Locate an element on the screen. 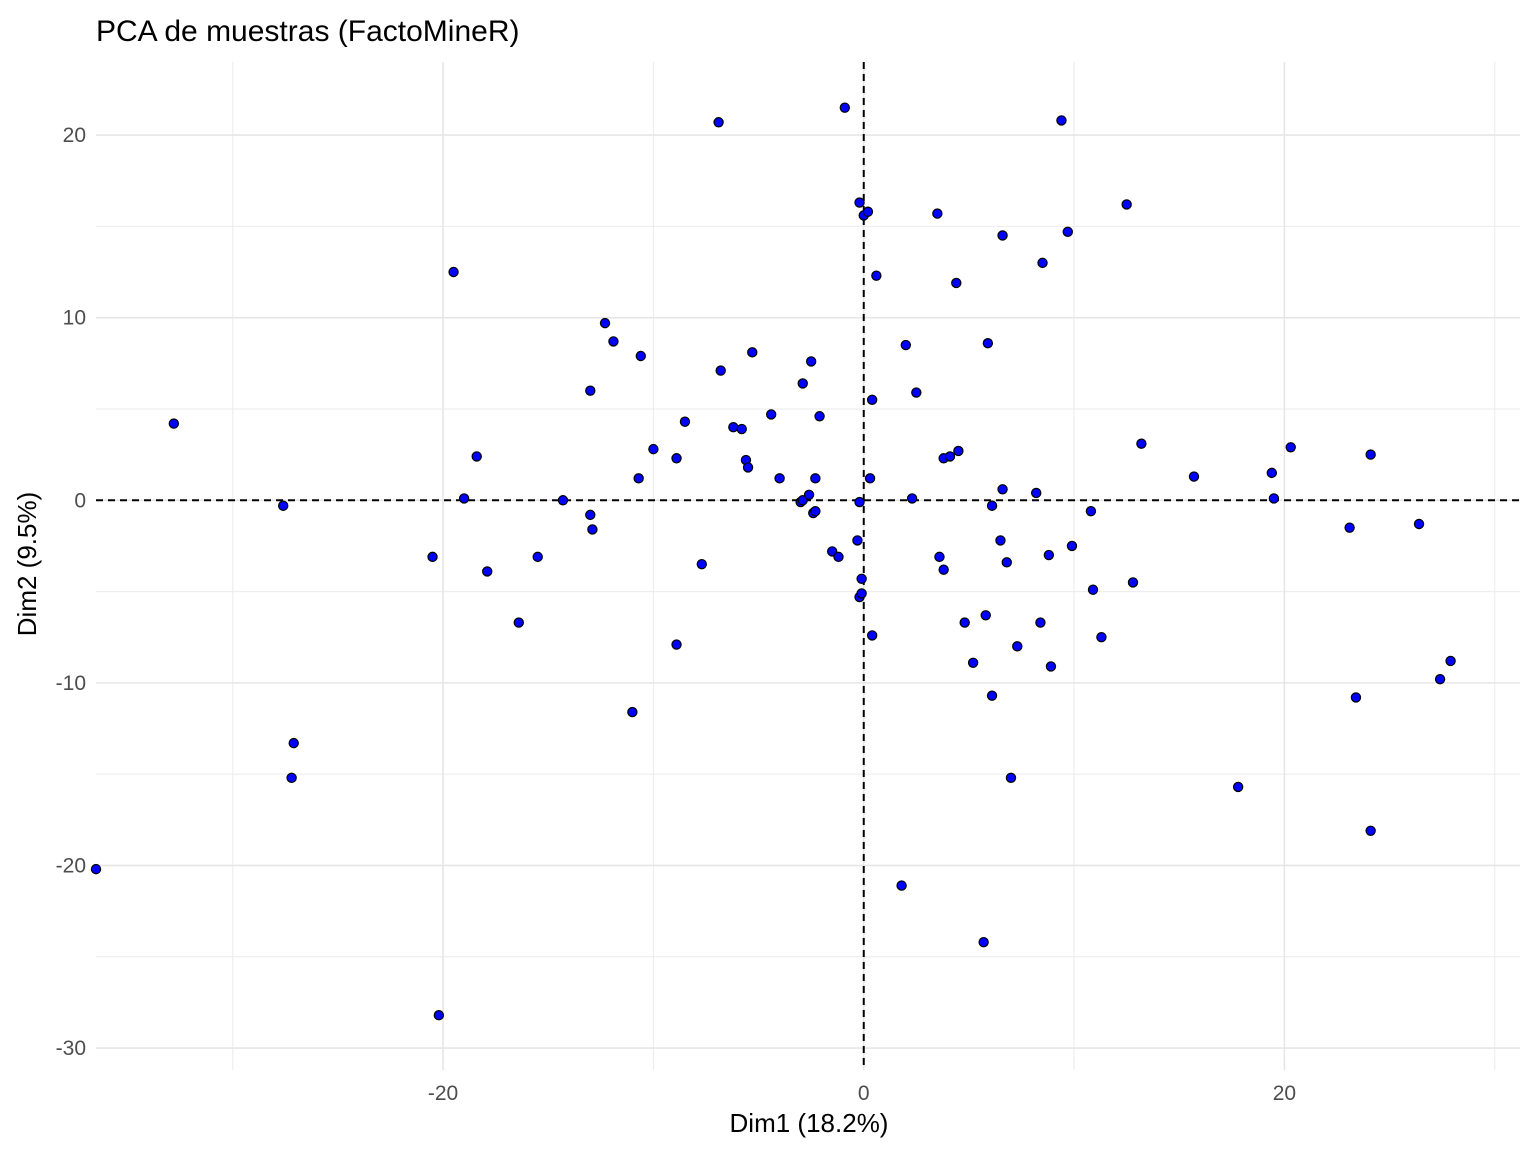  x-tick-label: 20 is located at coordinates (1284, 1093).